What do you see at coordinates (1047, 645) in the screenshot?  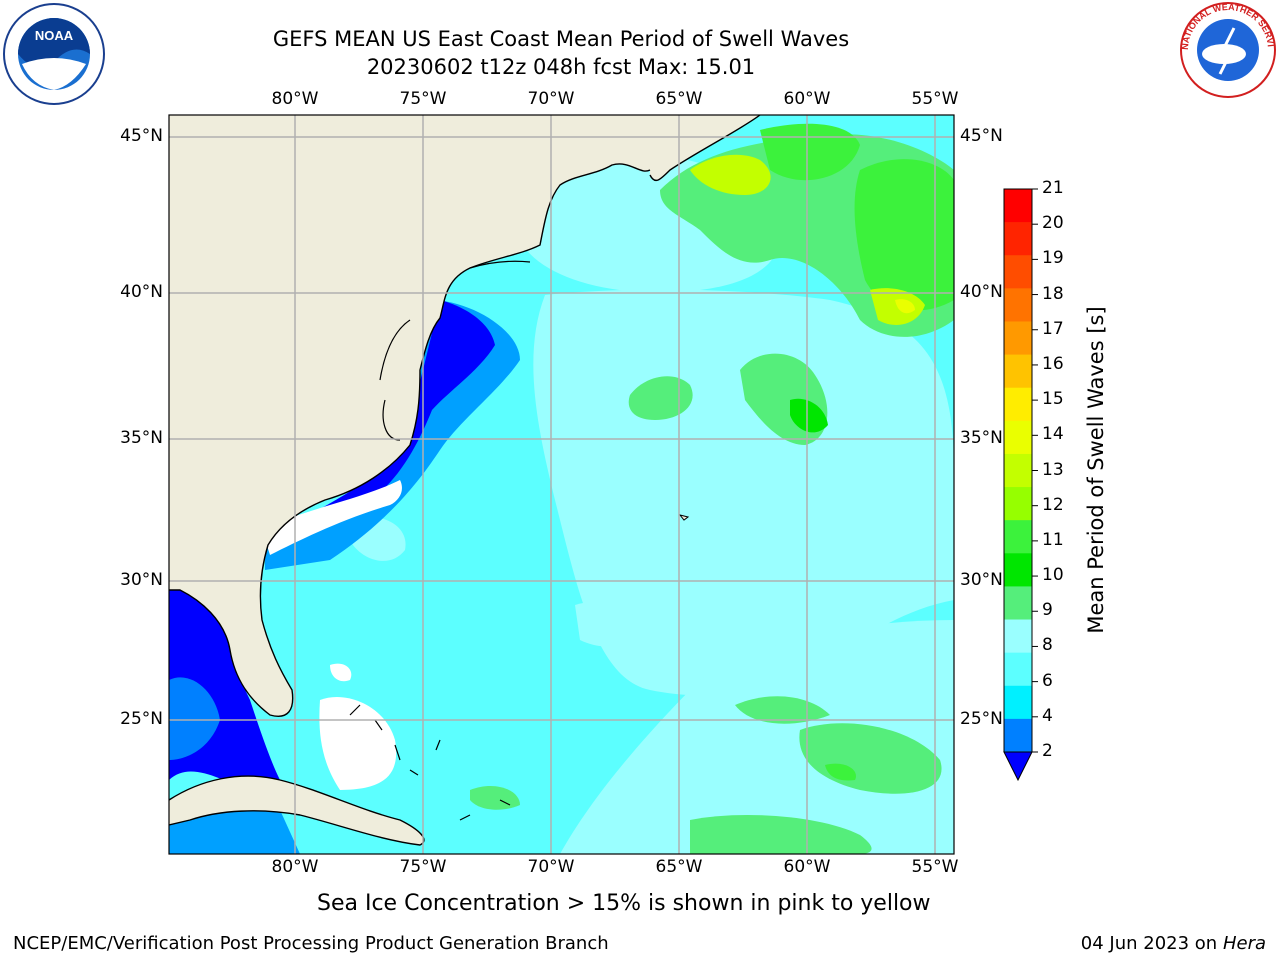 I see `colorbar-tick-label: 8` at bounding box center [1047, 645].